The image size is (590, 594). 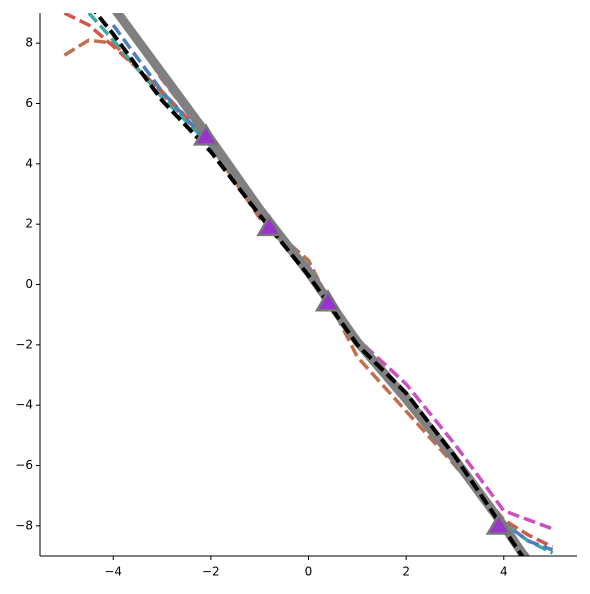 What do you see at coordinates (29, 163) in the screenshot?
I see `y-tick-label: 4` at bounding box center [29, 163].